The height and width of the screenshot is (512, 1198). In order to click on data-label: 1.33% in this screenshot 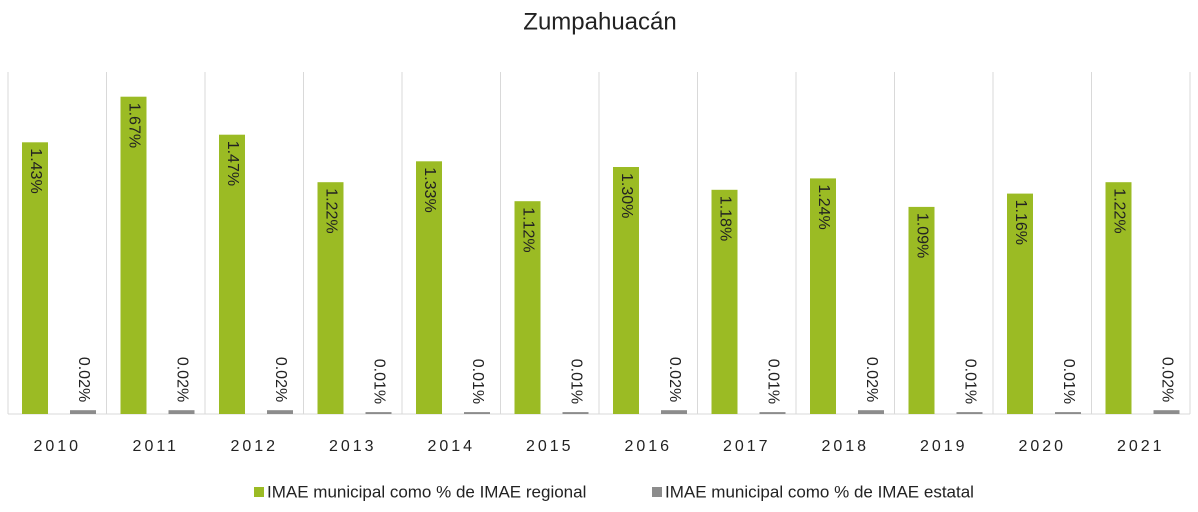, I will do `click(429, 189)`.